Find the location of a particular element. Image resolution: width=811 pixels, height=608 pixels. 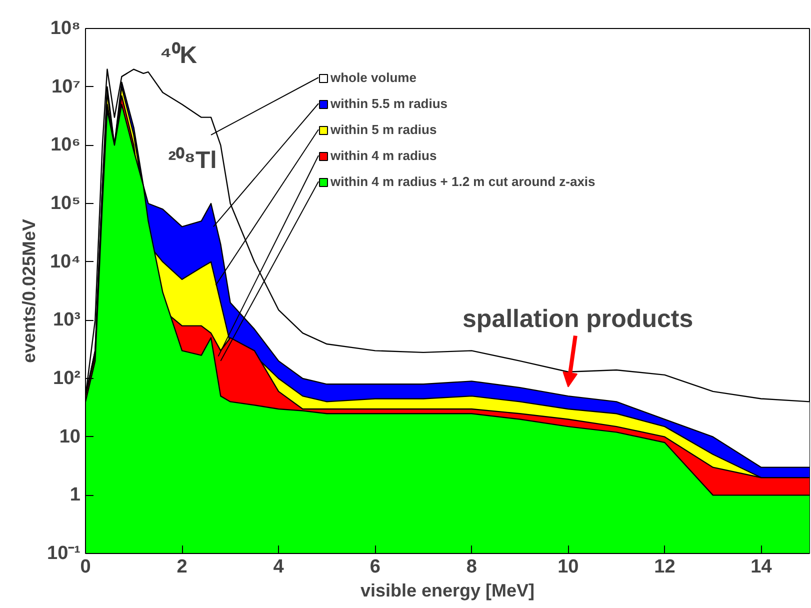

x-axis-title: visible energy [MeV] is located at coordinates (447, 590).